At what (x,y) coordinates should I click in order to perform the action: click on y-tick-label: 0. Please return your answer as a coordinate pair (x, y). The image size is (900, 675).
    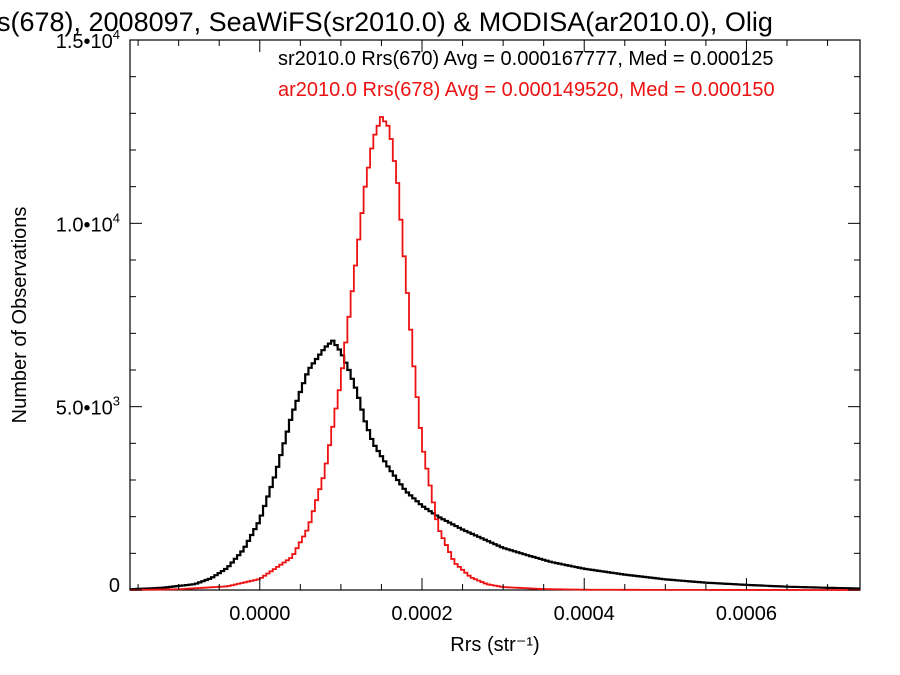
    Looking at the image, I should click on (114, 586).